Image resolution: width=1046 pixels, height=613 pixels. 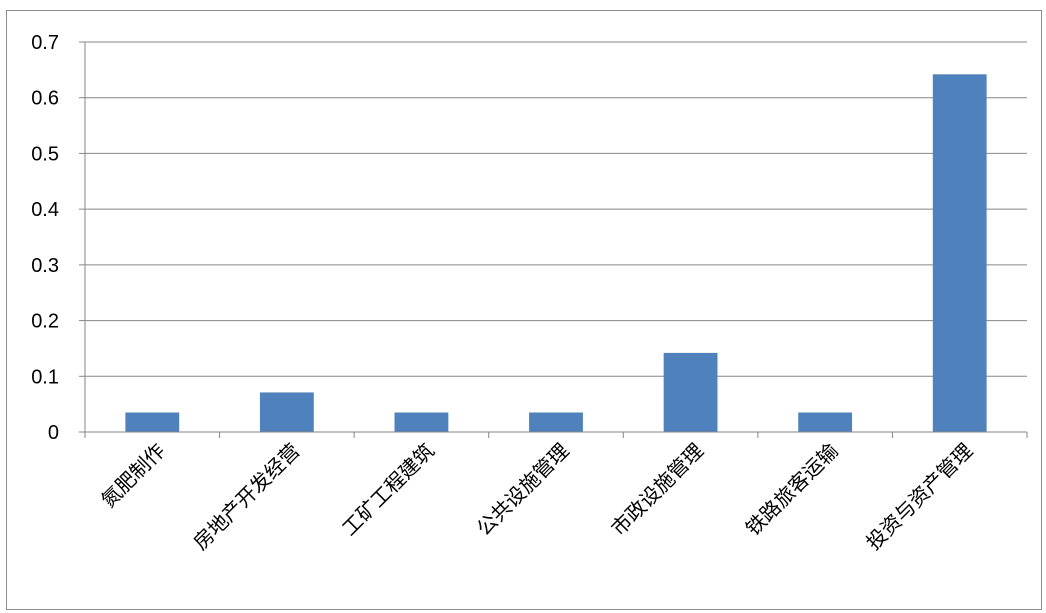 I want to click on x-tick-label: 公共设施管理, so click(x=523, y=490).